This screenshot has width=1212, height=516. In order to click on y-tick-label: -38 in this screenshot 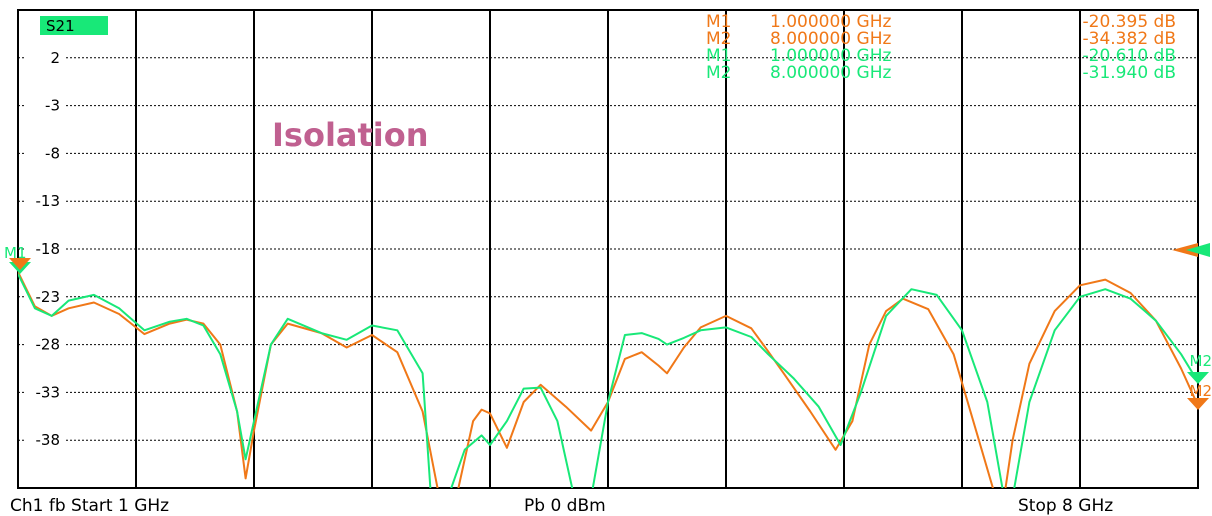, I will do `click(48, 440)`.